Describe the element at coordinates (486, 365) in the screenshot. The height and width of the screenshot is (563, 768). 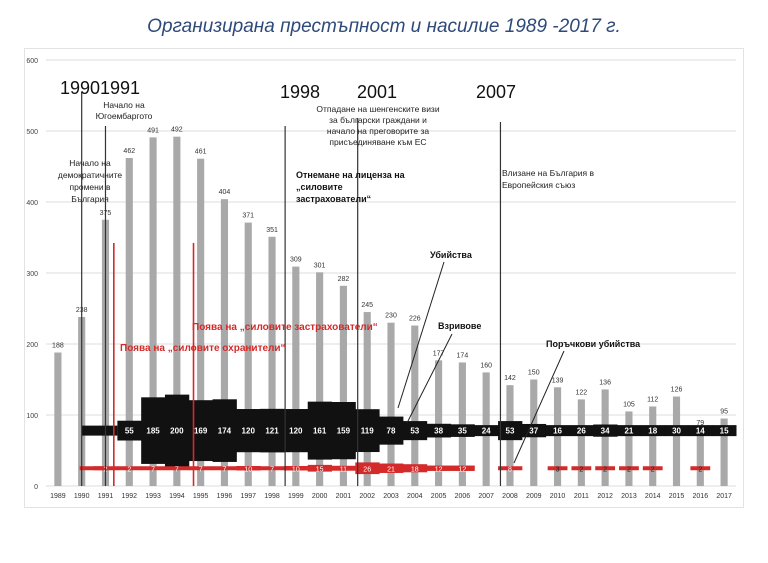
I see `bar-value-label: 160` at that location.